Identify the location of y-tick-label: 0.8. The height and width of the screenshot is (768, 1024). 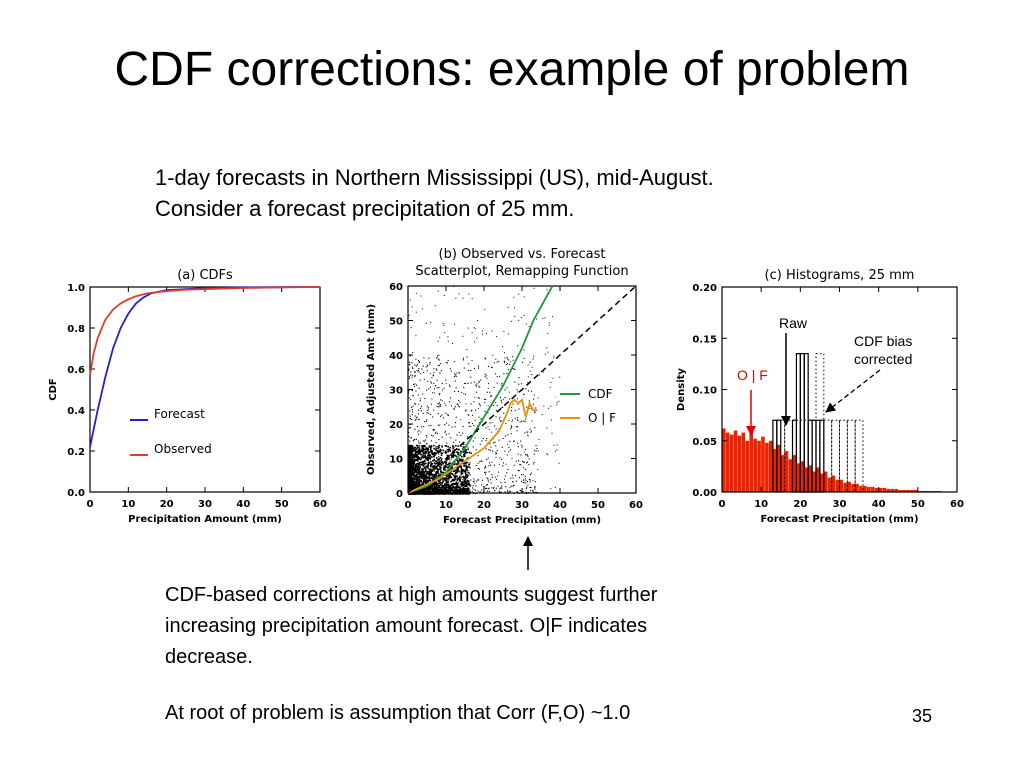
(76, 329).